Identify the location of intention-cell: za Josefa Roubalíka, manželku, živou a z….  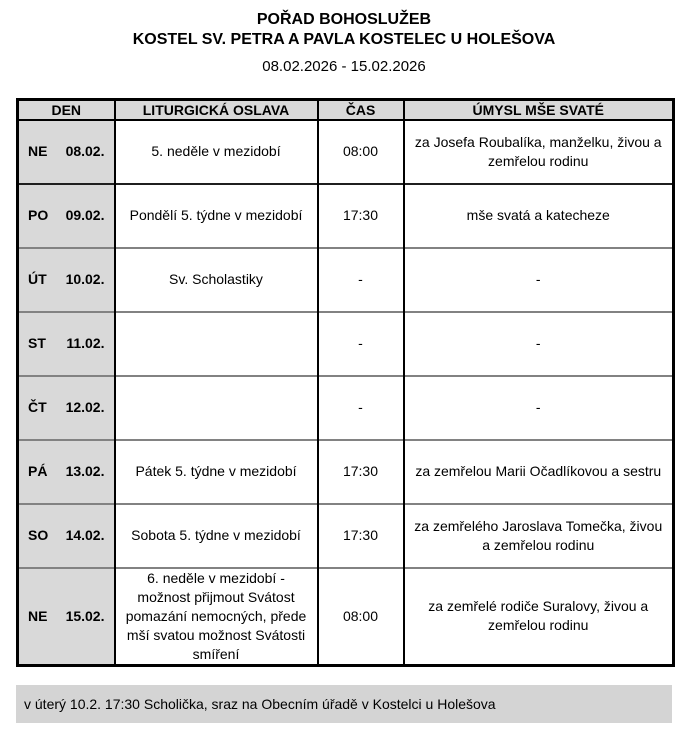
(538, 151).